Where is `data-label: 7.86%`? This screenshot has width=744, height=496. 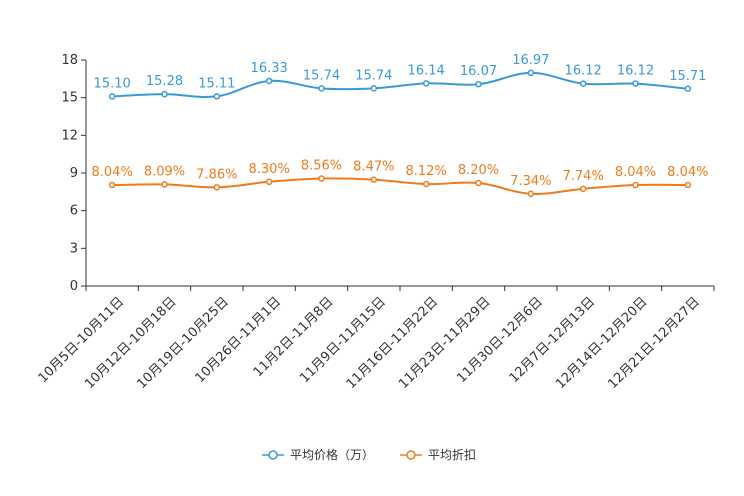
data-label: 7.86% is located at coordinates (216, 174).